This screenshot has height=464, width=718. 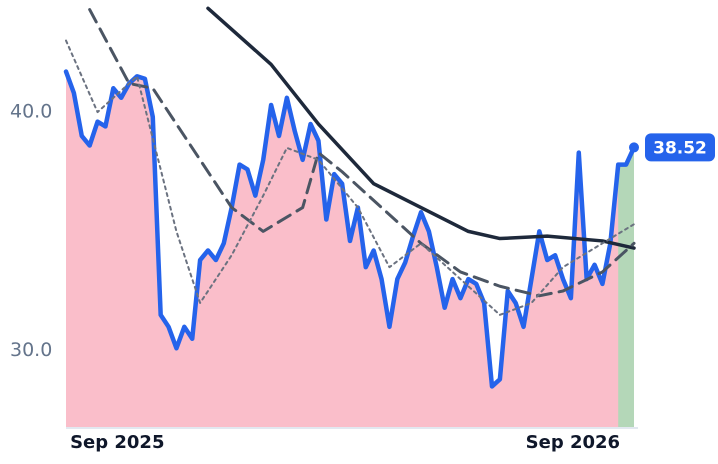 I want to click on last-point, so click(x=634, y=147).